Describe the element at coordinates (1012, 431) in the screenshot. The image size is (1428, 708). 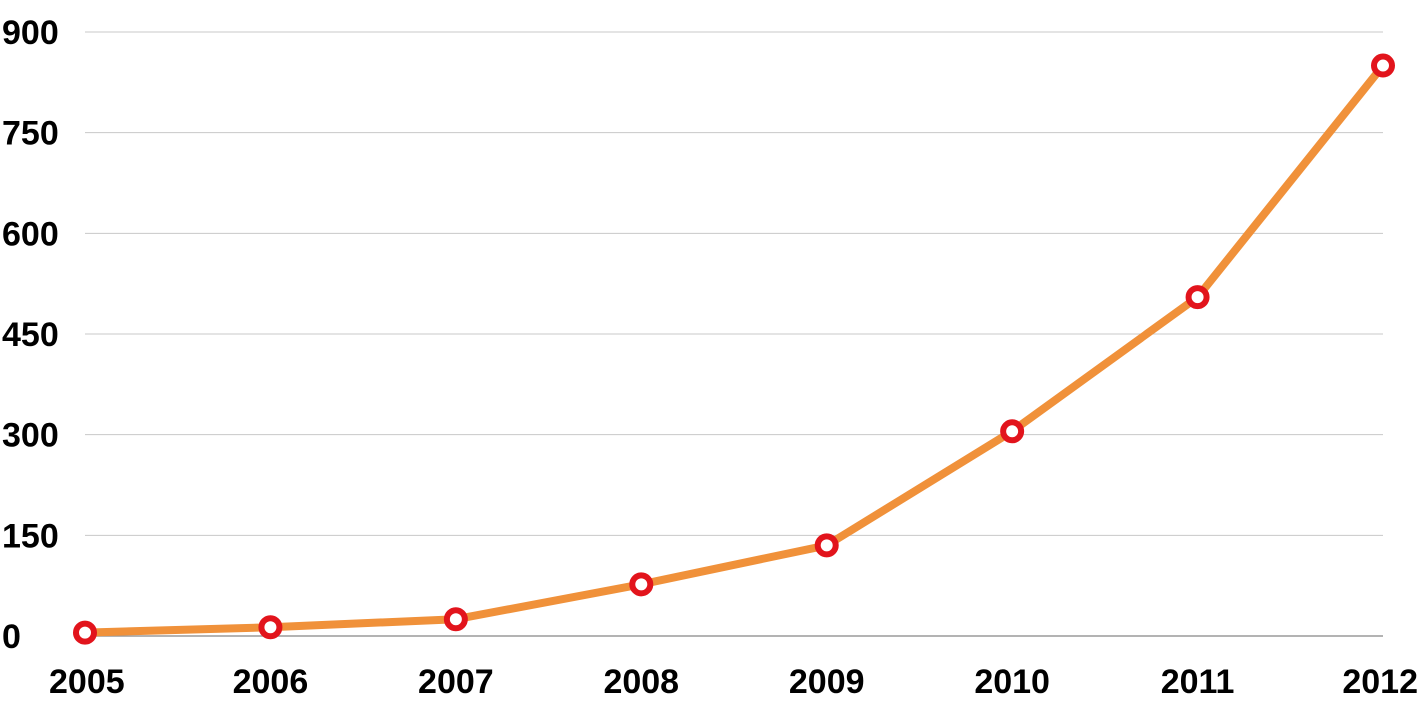
I see `data-point-2010` at that location.